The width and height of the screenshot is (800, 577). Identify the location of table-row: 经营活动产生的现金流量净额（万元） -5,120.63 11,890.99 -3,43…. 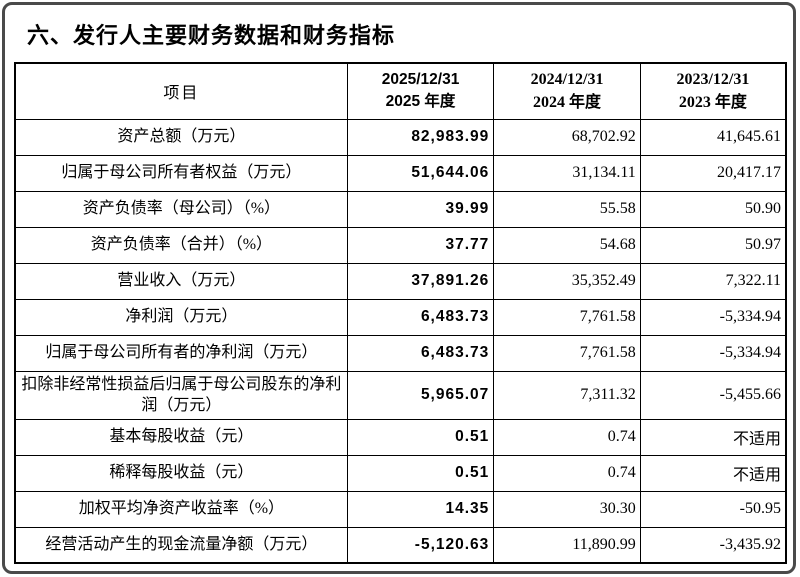
(400, 545).